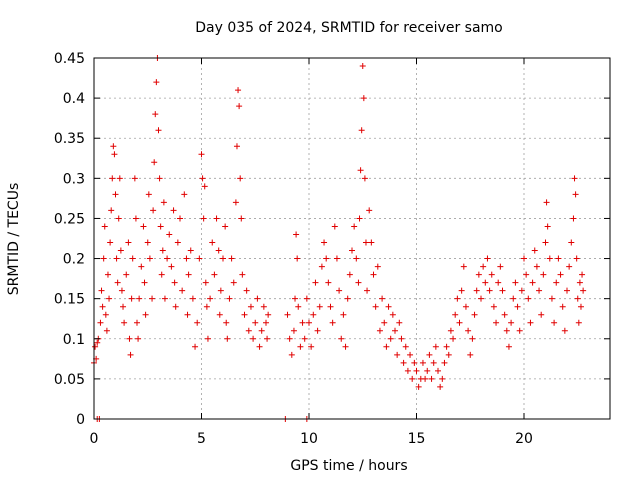  Describe the element at coordinates (94, 439) in the screenshot. I see `x-tick-label: 0` at that location.